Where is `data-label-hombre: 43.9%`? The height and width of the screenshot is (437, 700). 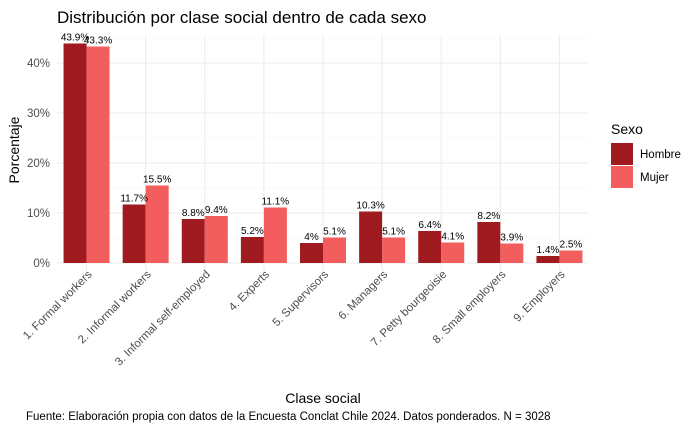
data-label-hombre: 43.9% is located at coordinates (75, 38).